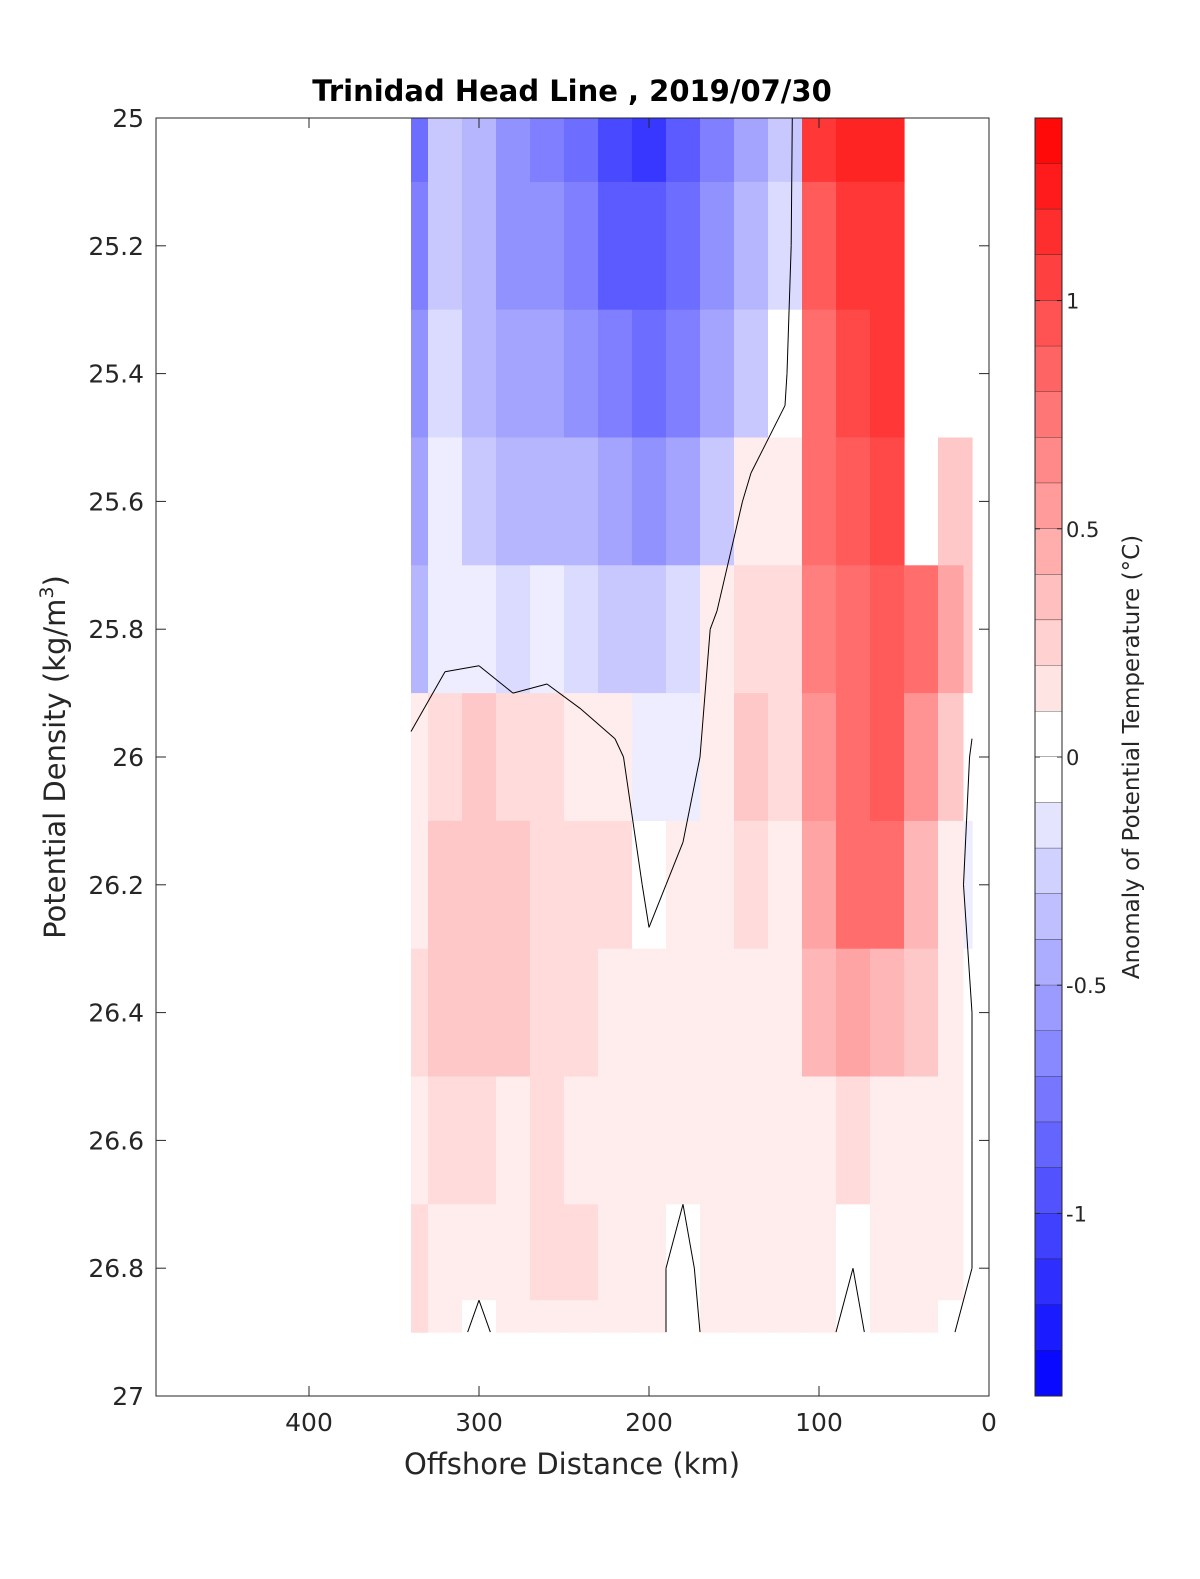 Image resolution: width=1200 pixels, height=1579 pixels. Describe the element at coordinates (1082, 530) in the screenshot. I see `colorbar-tick-label: 0.5` at that location.